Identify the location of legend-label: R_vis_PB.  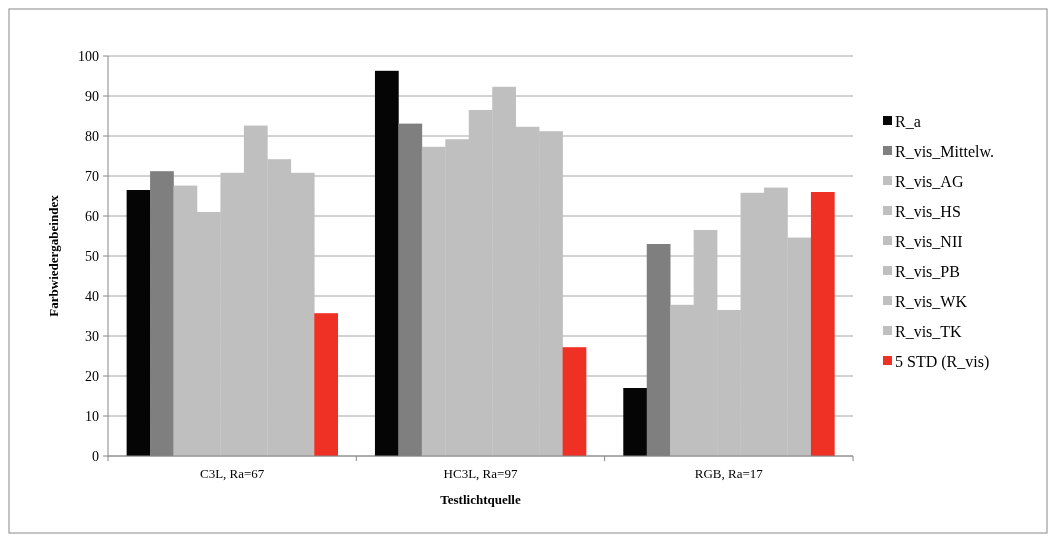
(927, 271).